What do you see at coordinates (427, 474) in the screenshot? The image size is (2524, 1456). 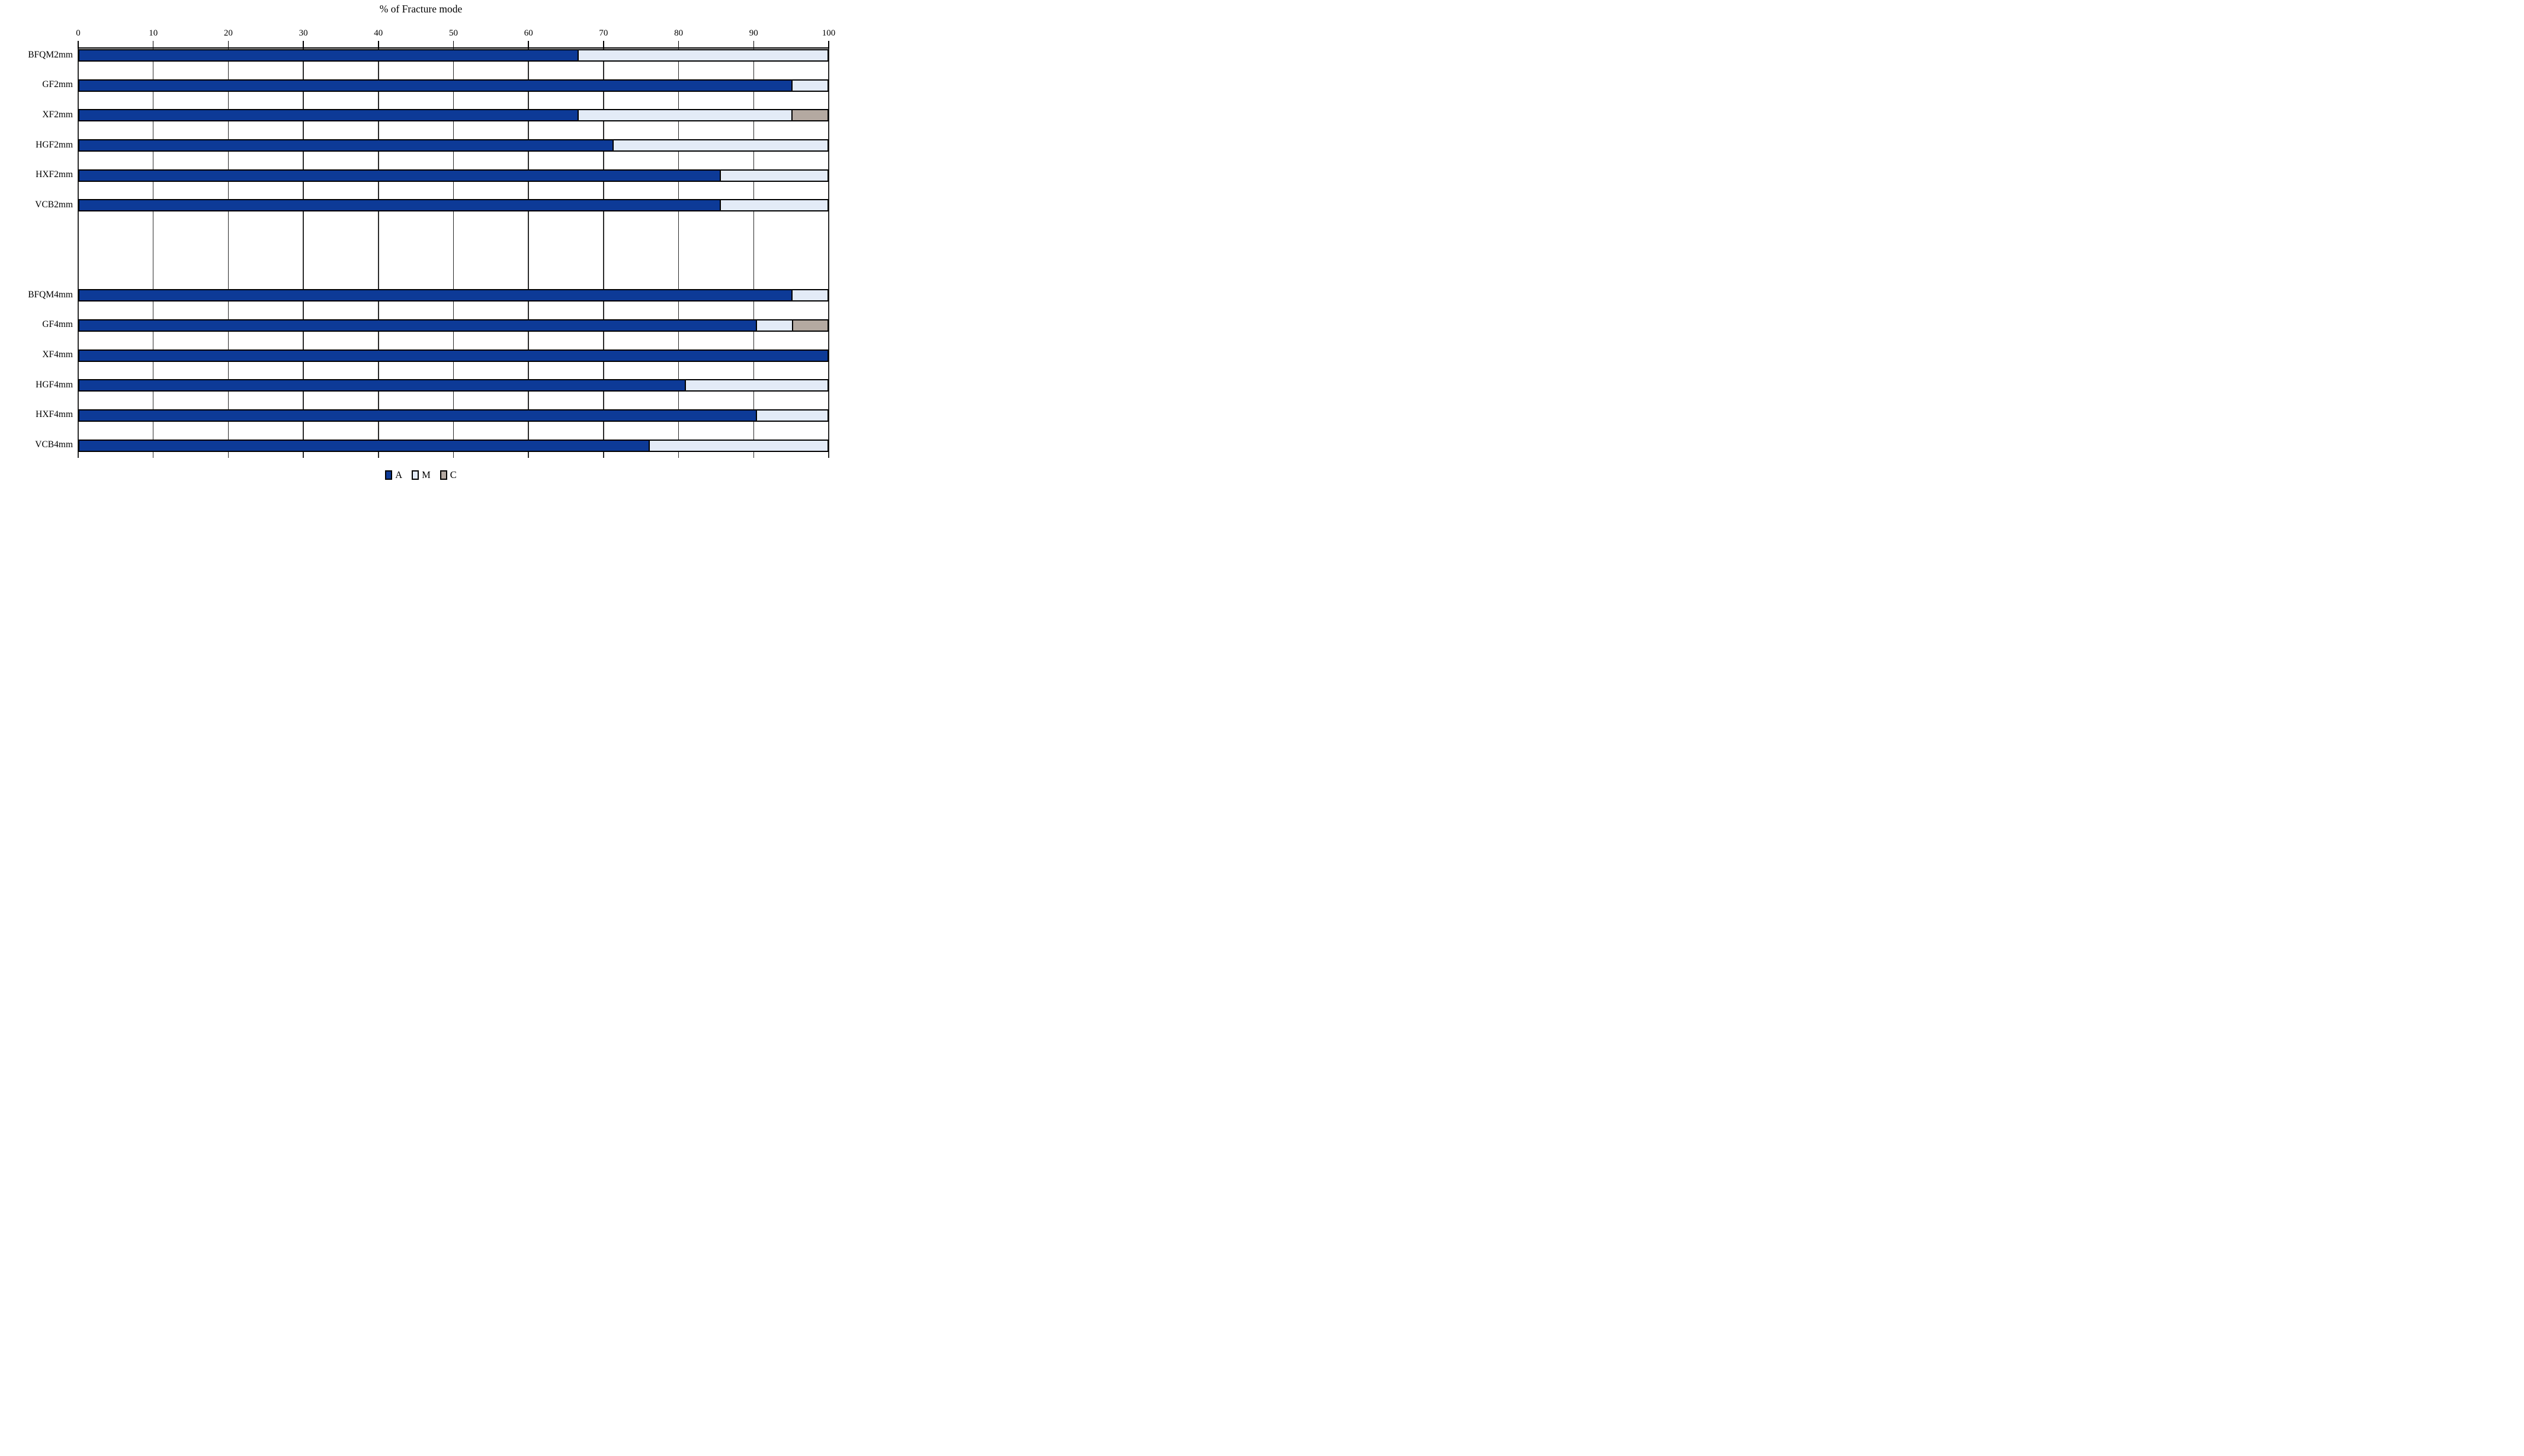 I see `legend-label-M: M` at bounding box center [427, 474].